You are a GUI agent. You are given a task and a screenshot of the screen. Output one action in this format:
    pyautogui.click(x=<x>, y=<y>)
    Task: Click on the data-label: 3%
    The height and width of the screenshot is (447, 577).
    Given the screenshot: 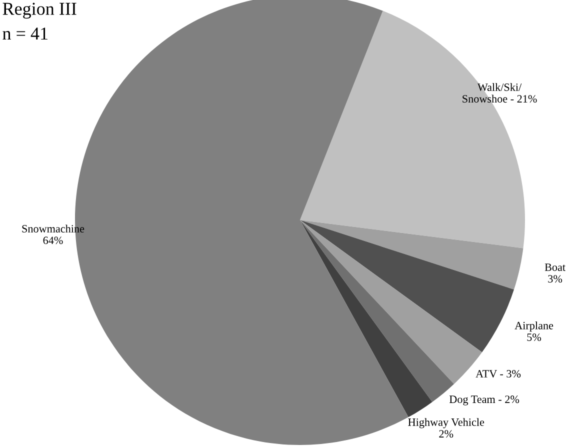 What is the action you would take?
    pyautogui.click(x=555, y=279)
    